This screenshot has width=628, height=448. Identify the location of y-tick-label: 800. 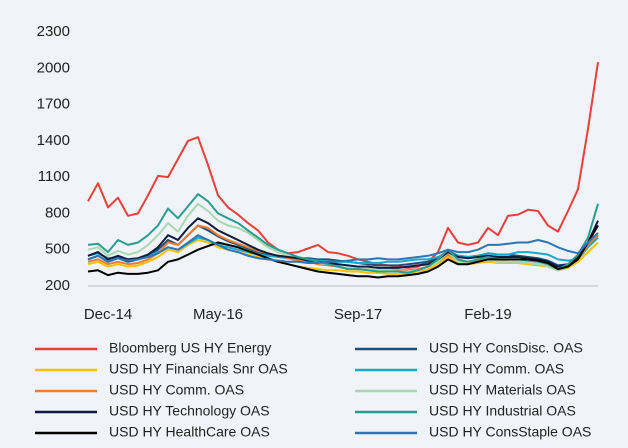
(57, 212).